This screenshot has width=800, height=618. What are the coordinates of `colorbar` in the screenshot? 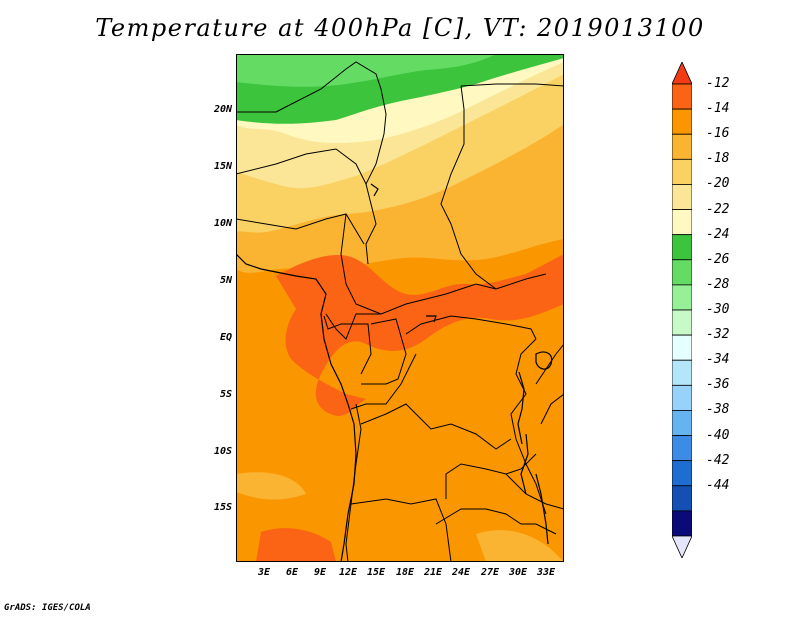 It's located at (682, 310).